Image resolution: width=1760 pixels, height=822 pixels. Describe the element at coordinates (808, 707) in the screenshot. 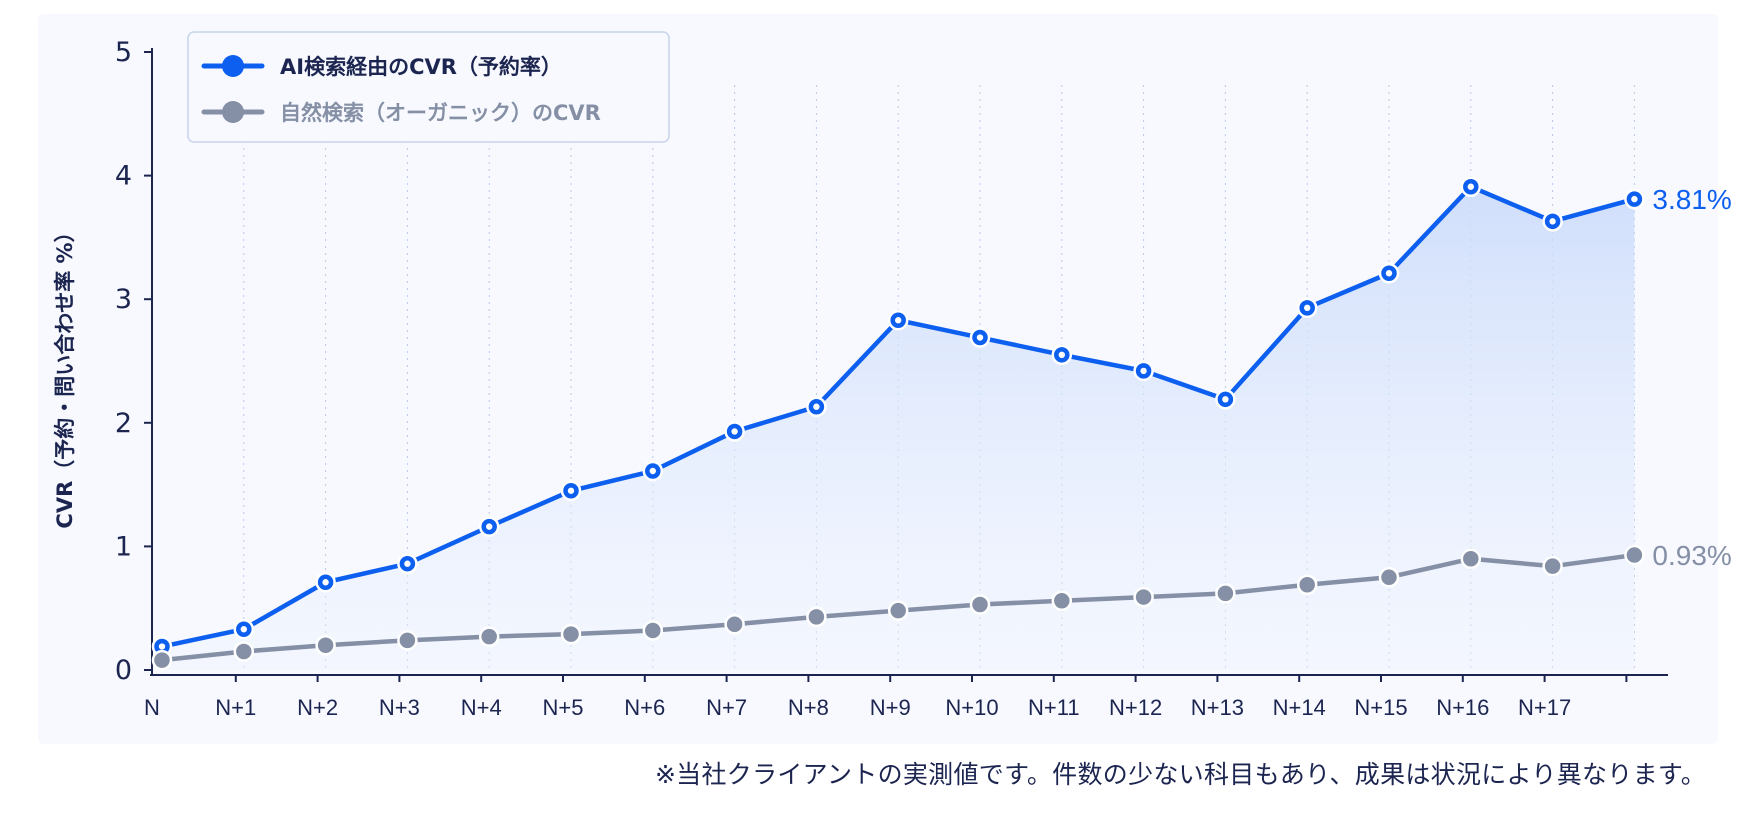

I see `x-tick-label: N+8` at that location.